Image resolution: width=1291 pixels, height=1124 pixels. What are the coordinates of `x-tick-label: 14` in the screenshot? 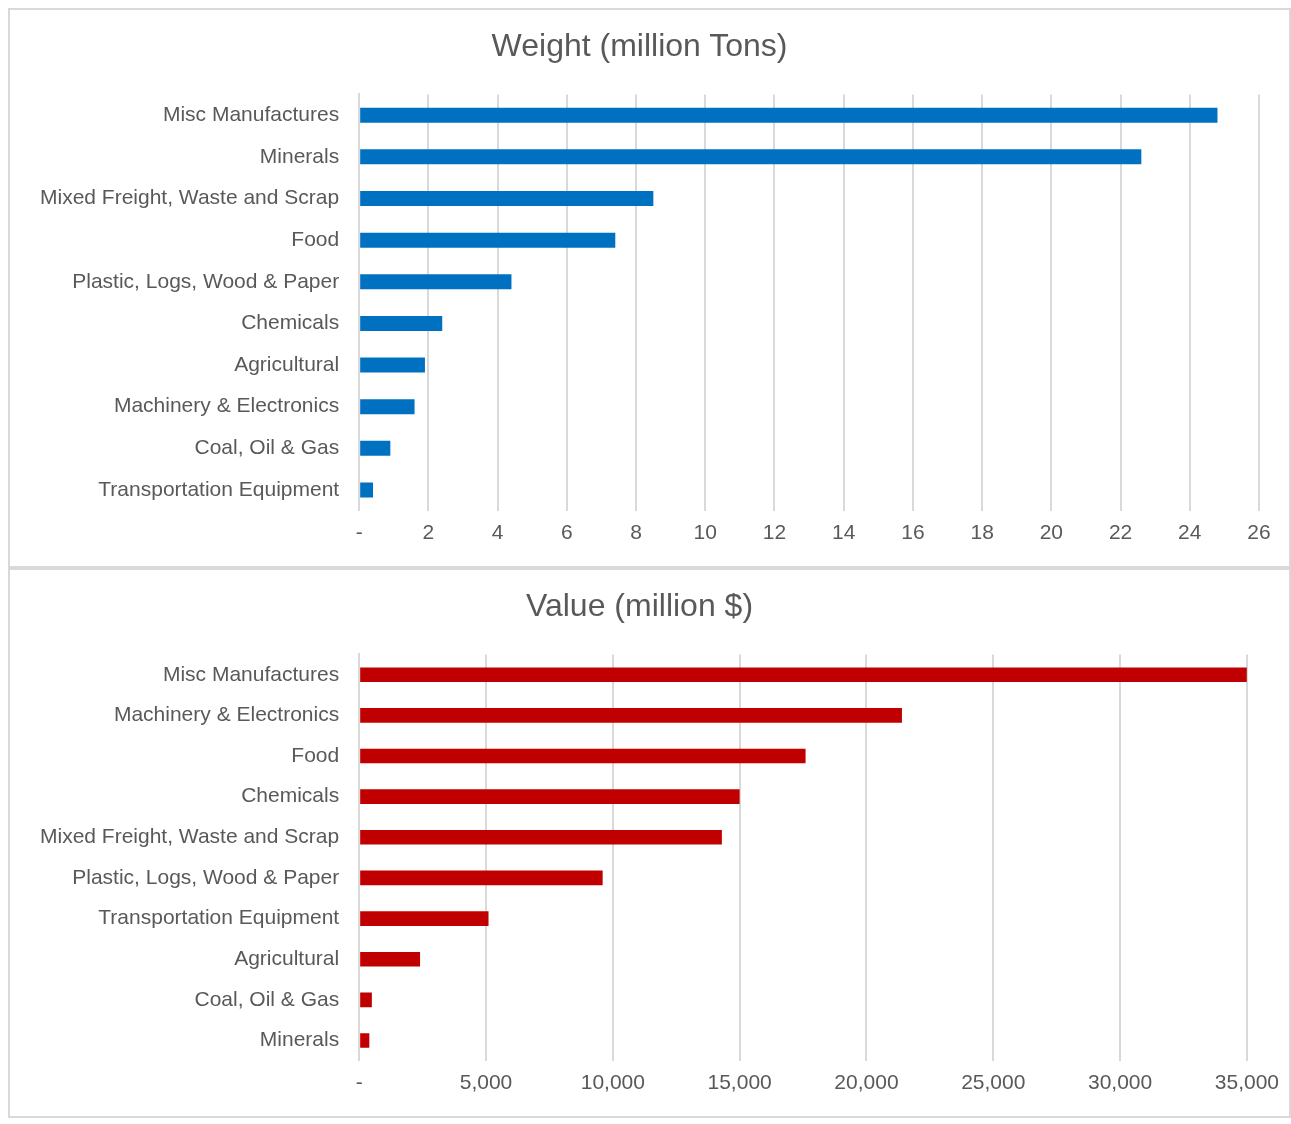 It's located at (844, 532).